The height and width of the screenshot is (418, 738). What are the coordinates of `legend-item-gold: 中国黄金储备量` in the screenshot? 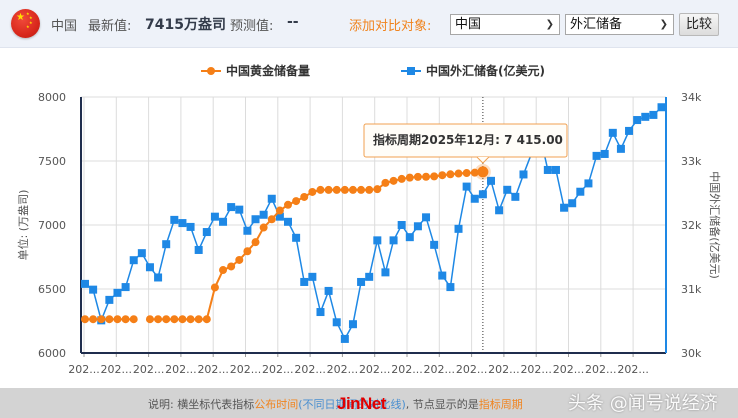 It's located at (255, 70).